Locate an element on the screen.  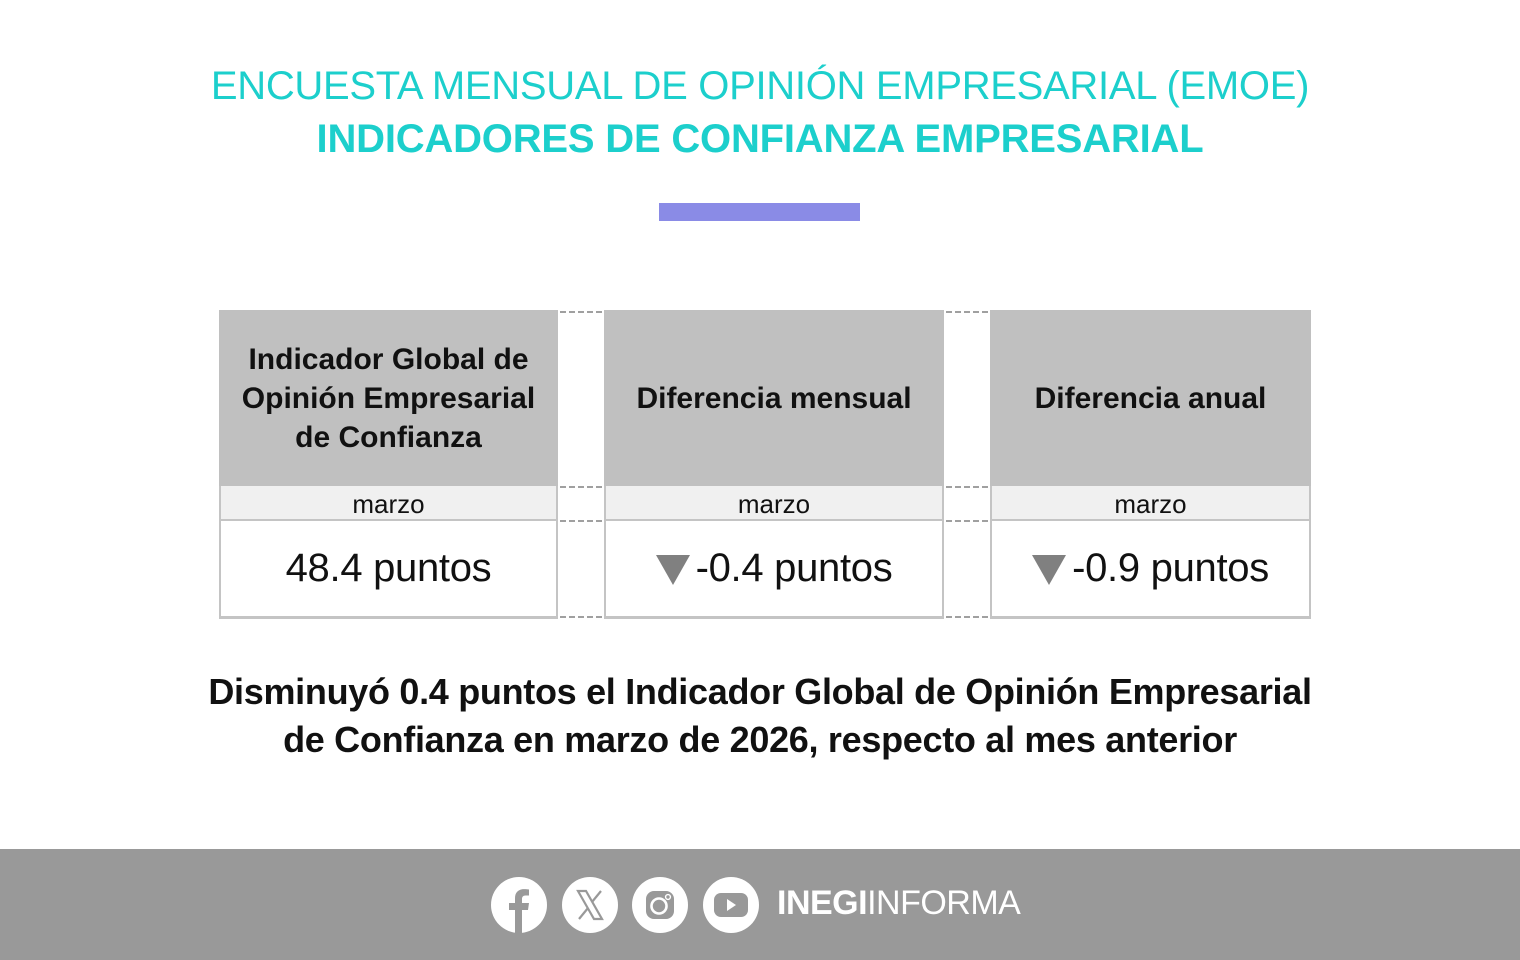
inegi-informa-brand: INEGIINFORMA is located at coordinates (899, 903).